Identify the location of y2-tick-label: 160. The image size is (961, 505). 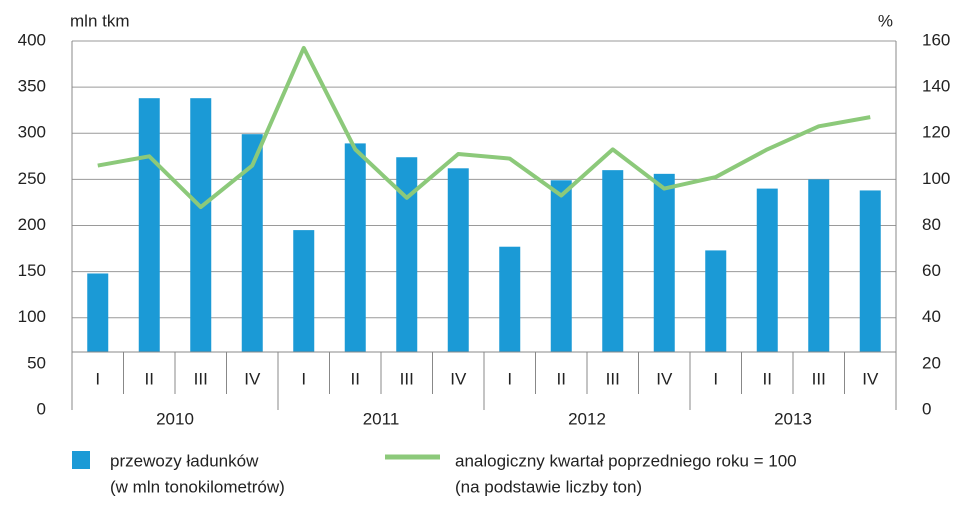
(936, 39).